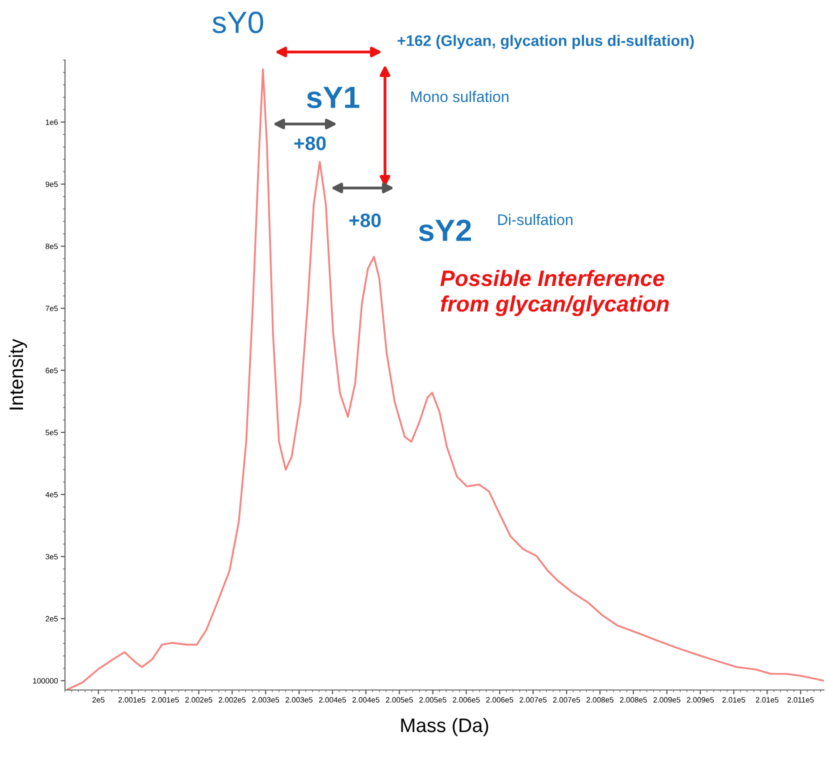 The height and width of the screenshot is (758, 828). What do you see at coordinates (18, 374) in the screenshot?
I see `y-axis-title: Intensity` at bounding box center [18, 374].